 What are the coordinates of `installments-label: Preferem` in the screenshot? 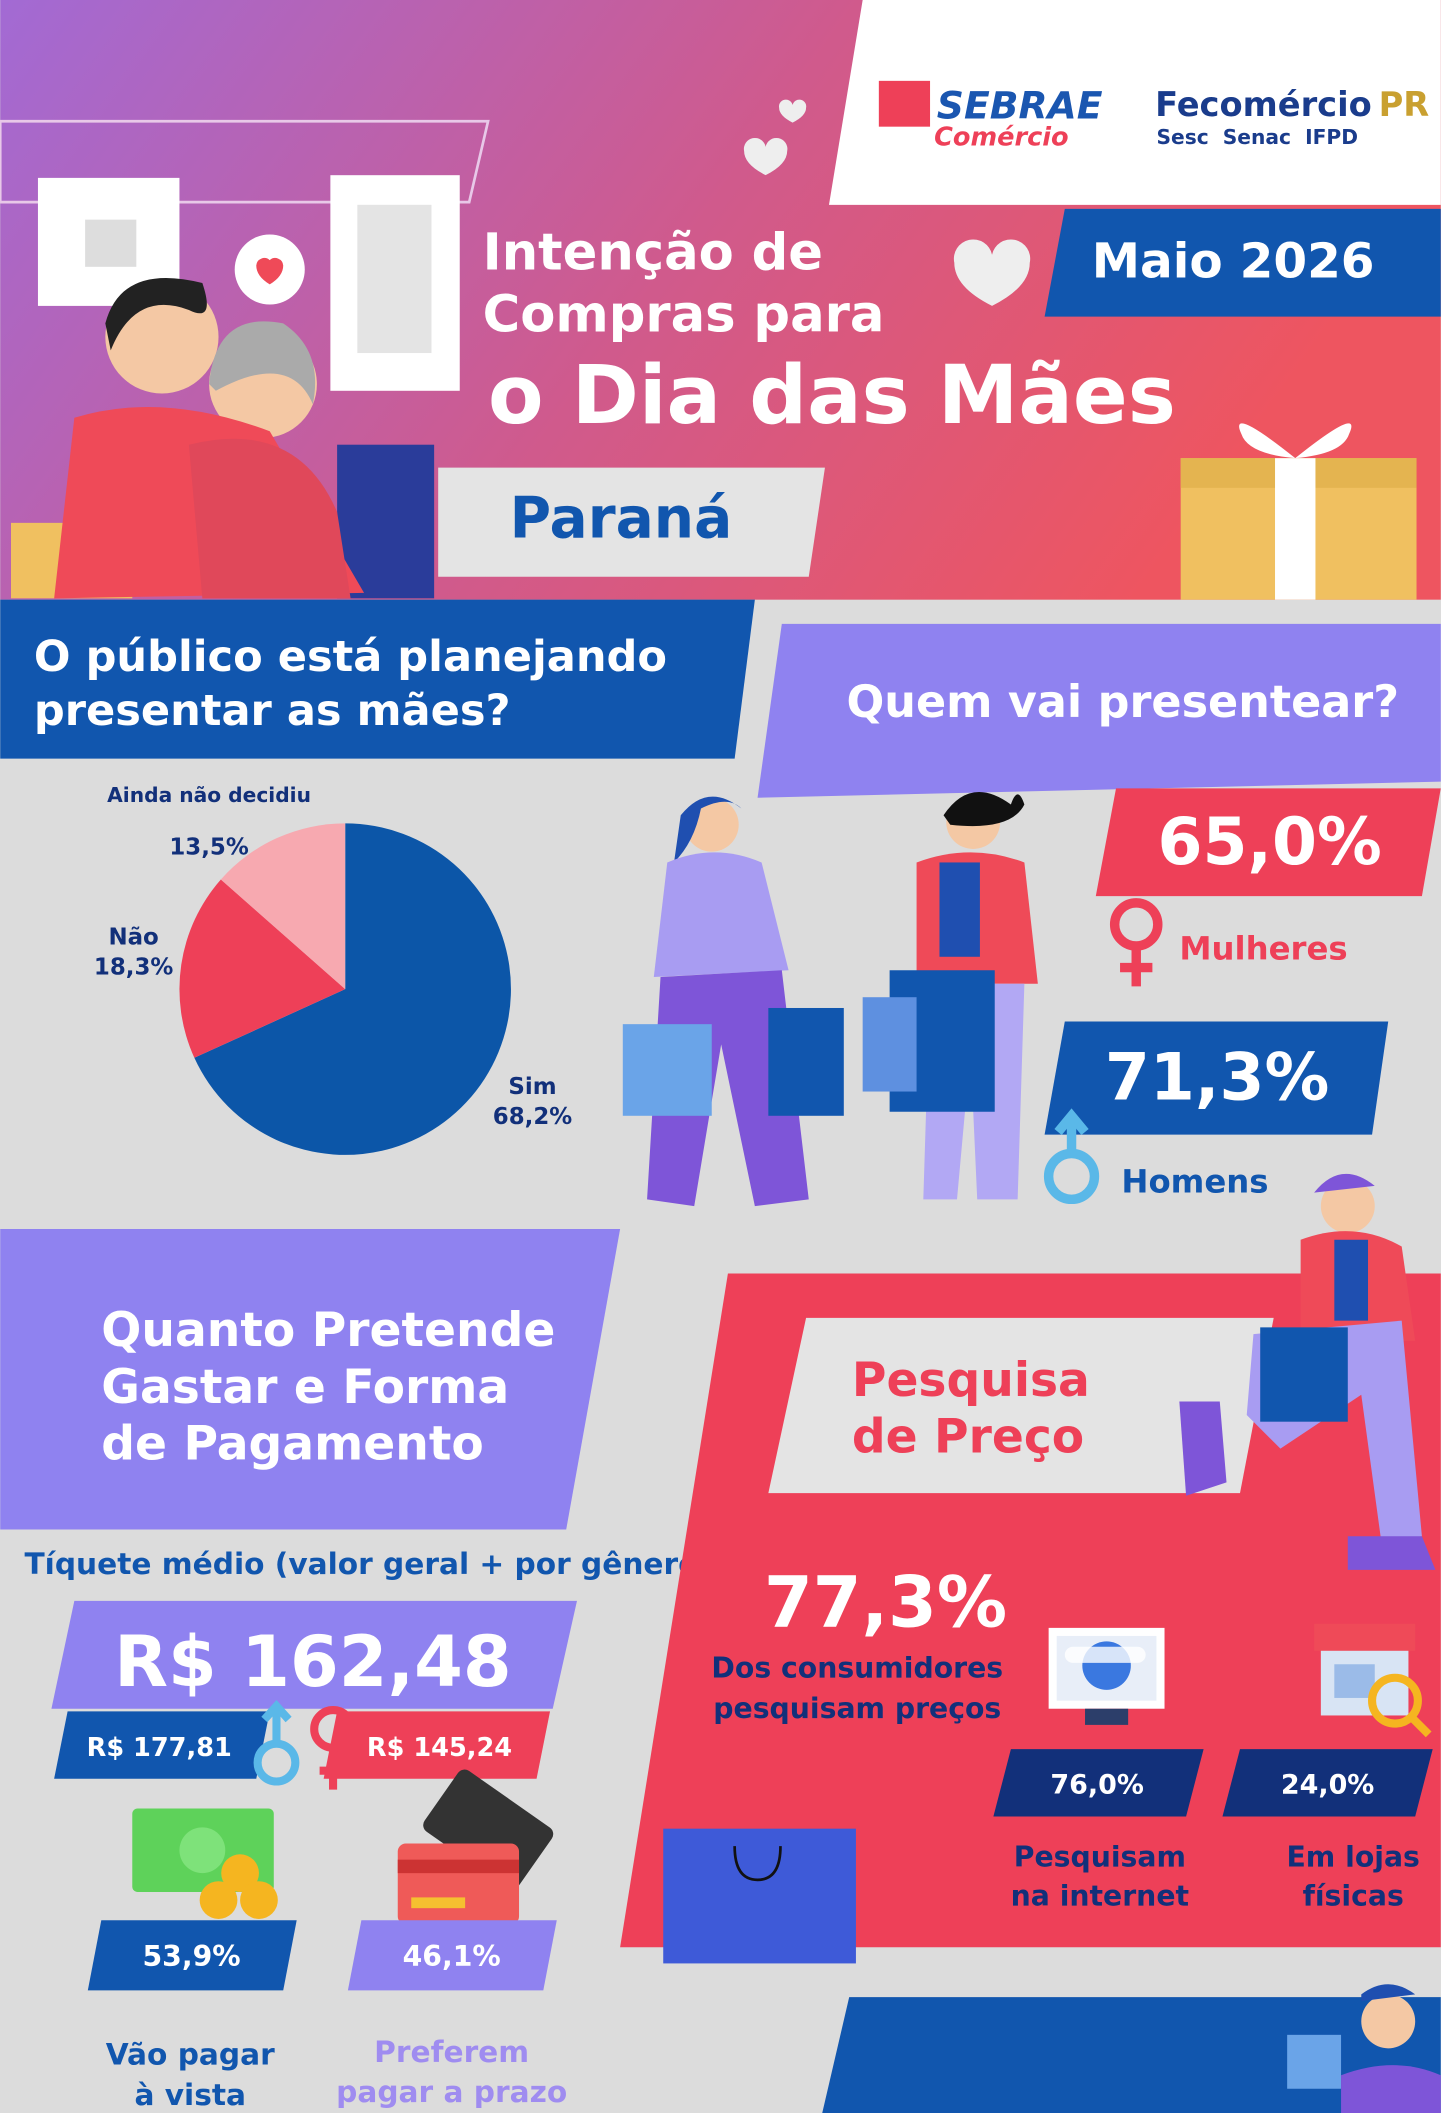 It's located at (451, 2051).